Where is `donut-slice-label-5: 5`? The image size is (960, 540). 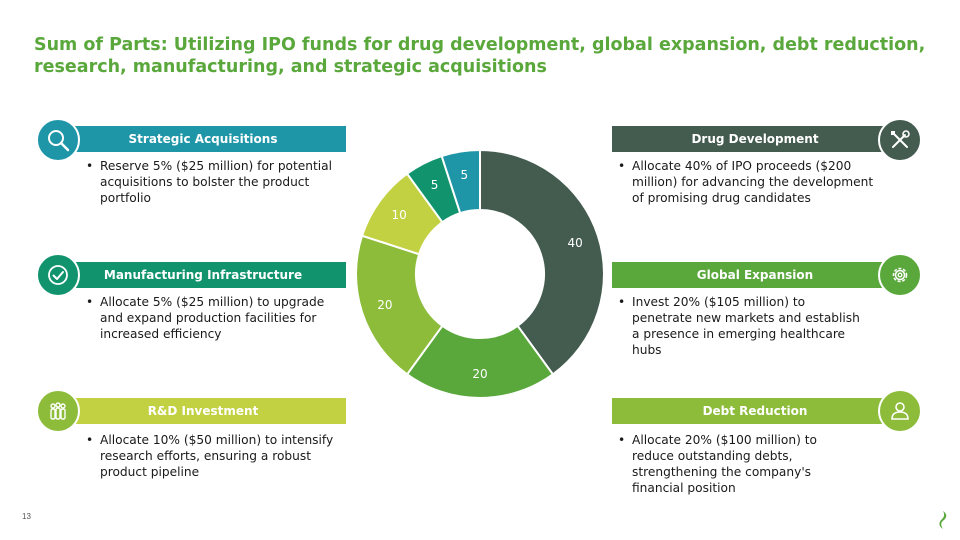
donut-slice-label-5: 5 is located at coordinates (435, 185).